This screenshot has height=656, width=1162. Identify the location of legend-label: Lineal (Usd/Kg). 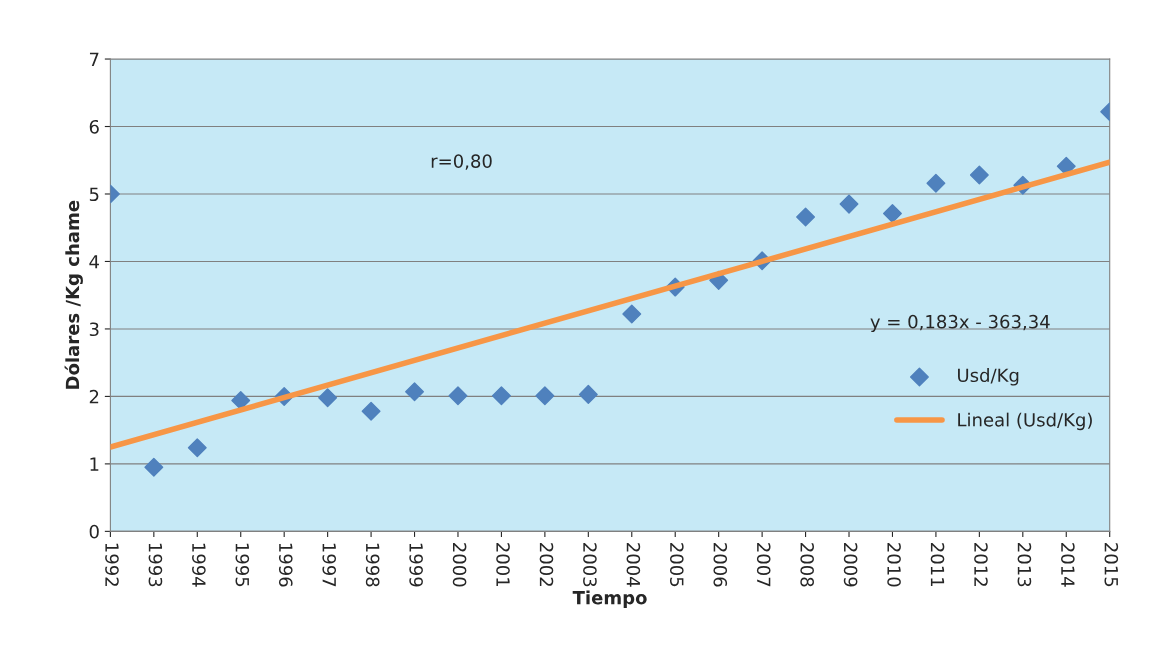
(1025, 421).